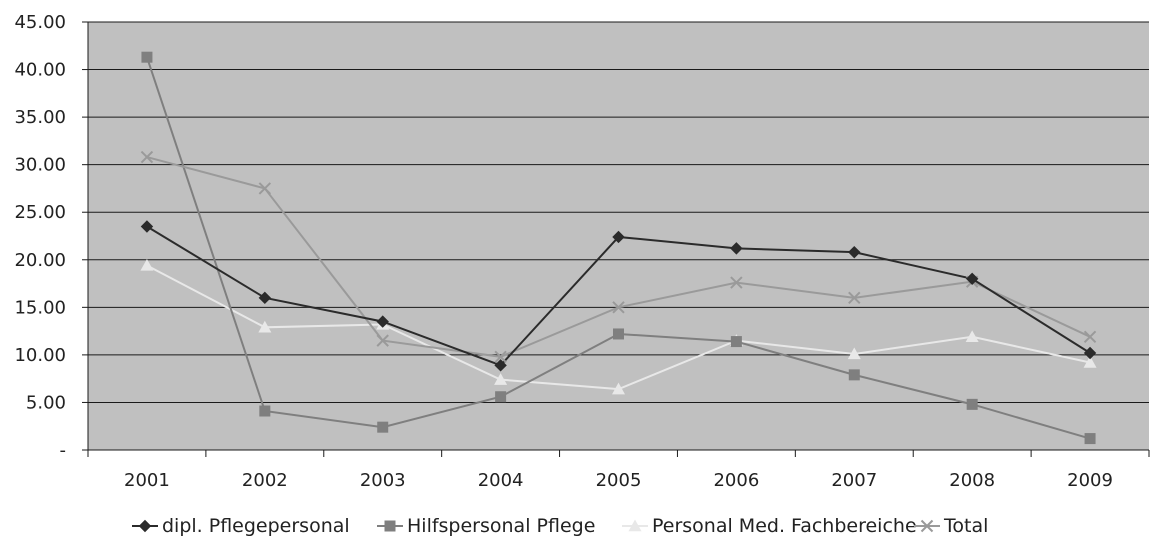  I want to click on x-tick-label: 2005, so click(619, 480).